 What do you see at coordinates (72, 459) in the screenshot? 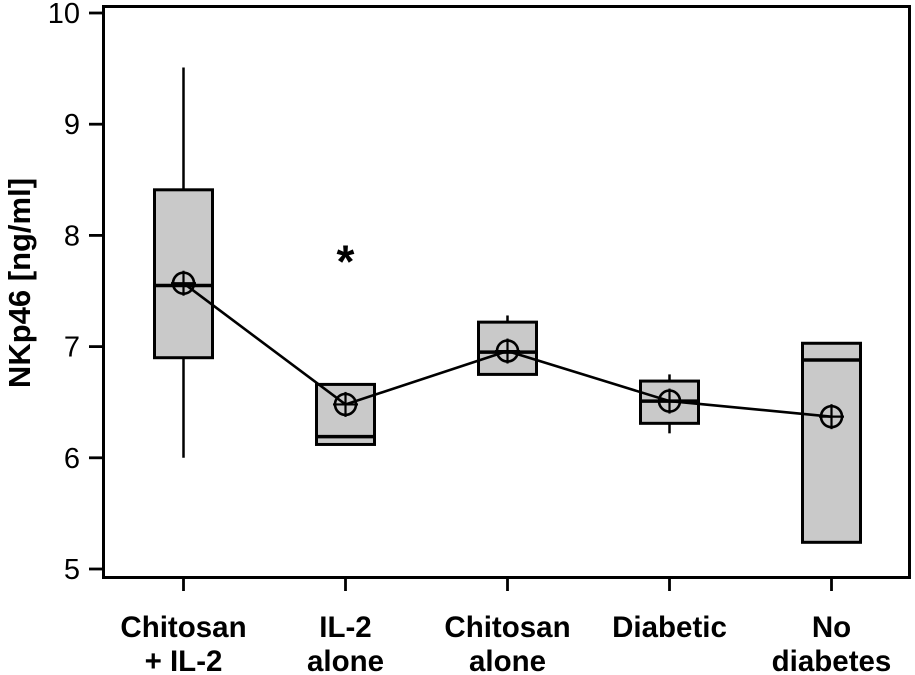
I see `y-tick-label: 6` at bounding box center [72, 459].